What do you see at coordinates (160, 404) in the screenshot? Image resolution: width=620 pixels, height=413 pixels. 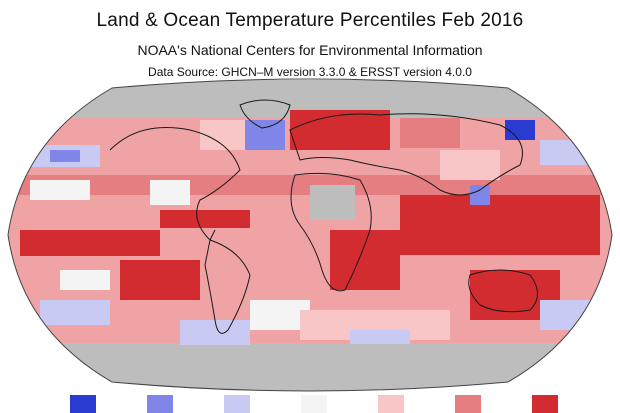 I see `legend-swatch-much-cooler` at bounding box center [160, 404].